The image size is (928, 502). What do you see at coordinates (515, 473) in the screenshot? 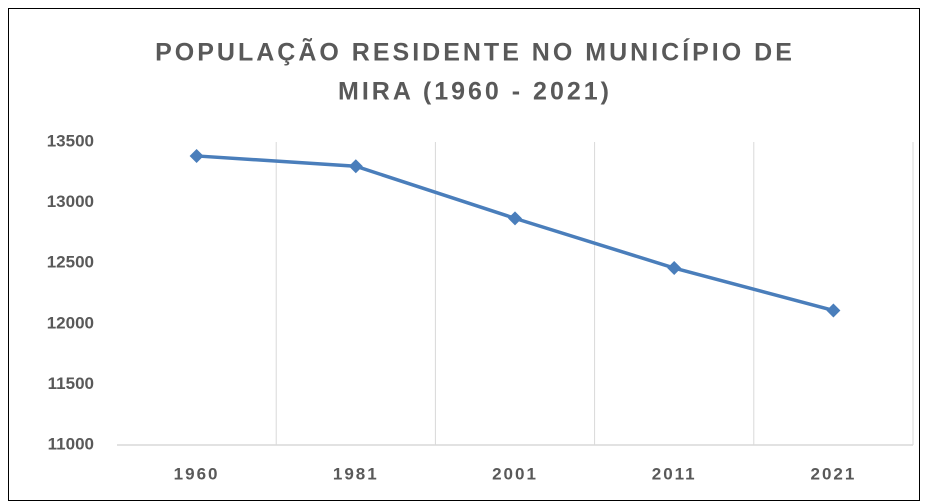
I see `x-tick-label: 2001` at bounding box center [515, 473].